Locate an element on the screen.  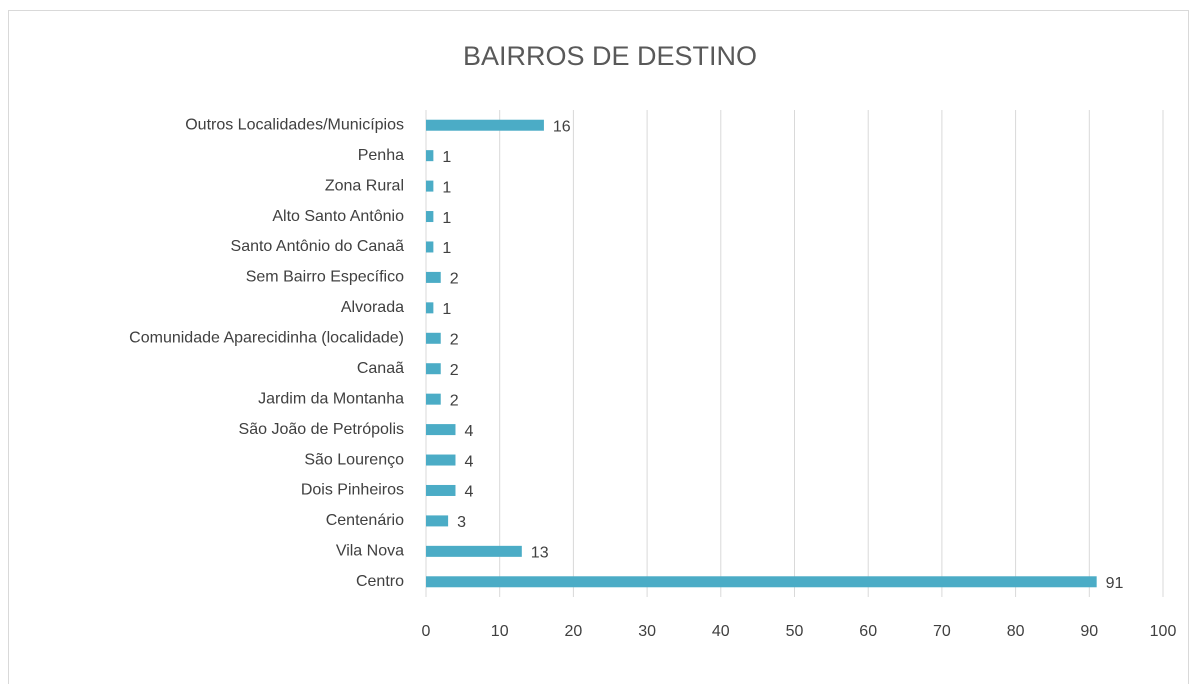
y-tick-label: Vila Nova is located at coordinates (370, 551).